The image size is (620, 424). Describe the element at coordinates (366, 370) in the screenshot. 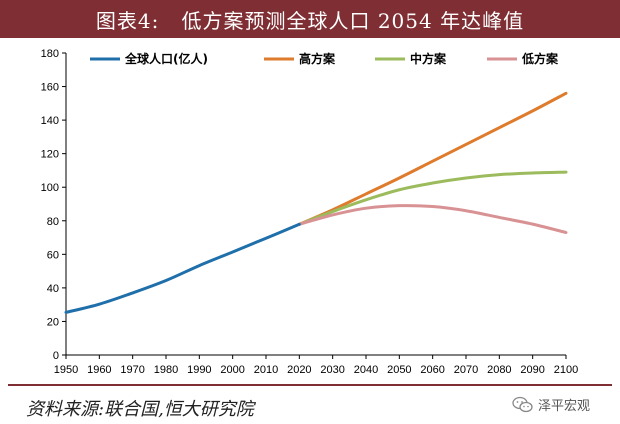

I see `x-tick-label: 2040` at that location.